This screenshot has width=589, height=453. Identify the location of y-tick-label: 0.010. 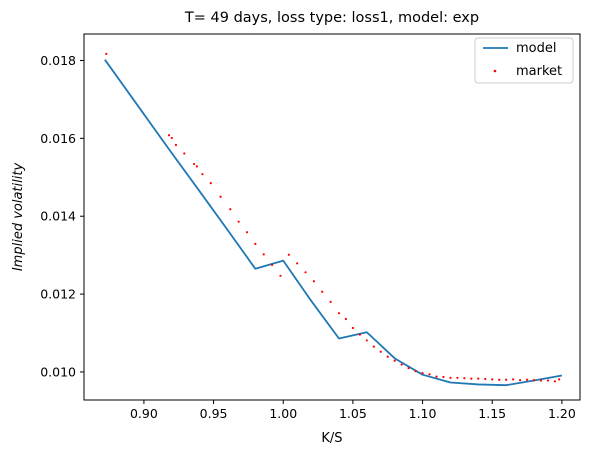
(58, 371).